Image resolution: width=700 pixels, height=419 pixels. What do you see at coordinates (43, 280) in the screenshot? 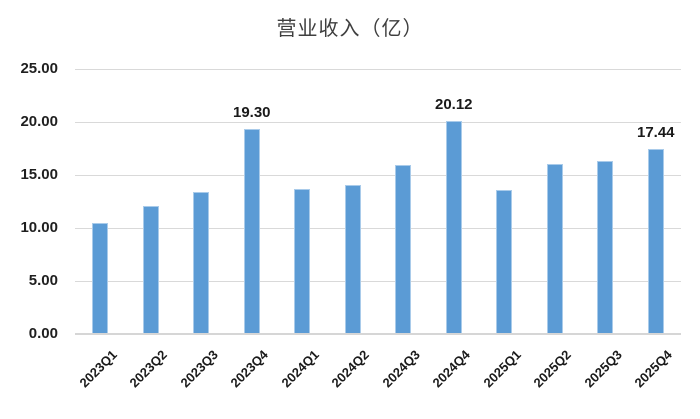
I see `y-axis-tick-label: 5.00` at bounding box center [43, 280].